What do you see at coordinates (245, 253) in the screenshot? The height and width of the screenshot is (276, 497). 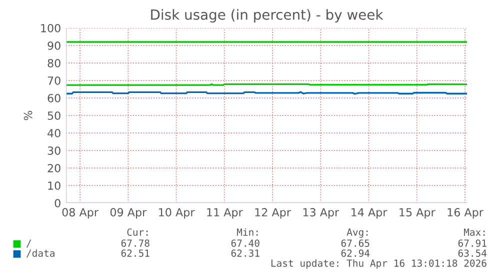 I see `text: 62.31` at bounding box center [245, 253].